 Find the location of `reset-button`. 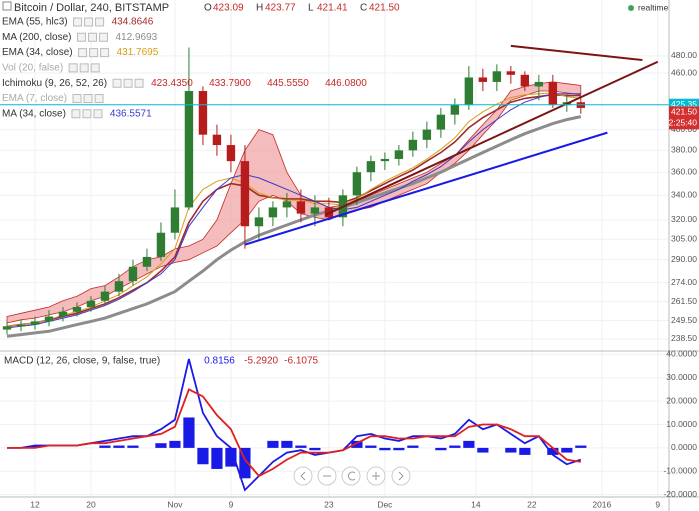

reset-button is located at coordinates (351, 476).